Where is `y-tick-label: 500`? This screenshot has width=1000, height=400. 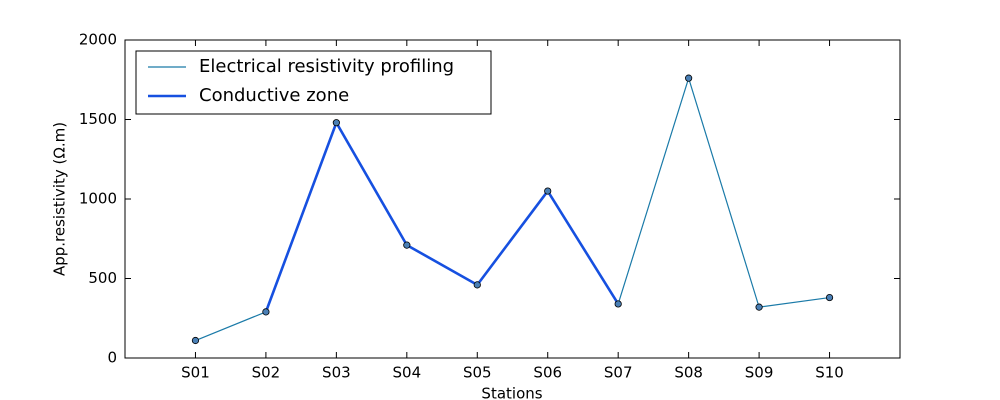 y-tick-label: 500 is located at coordinates (102, 278).